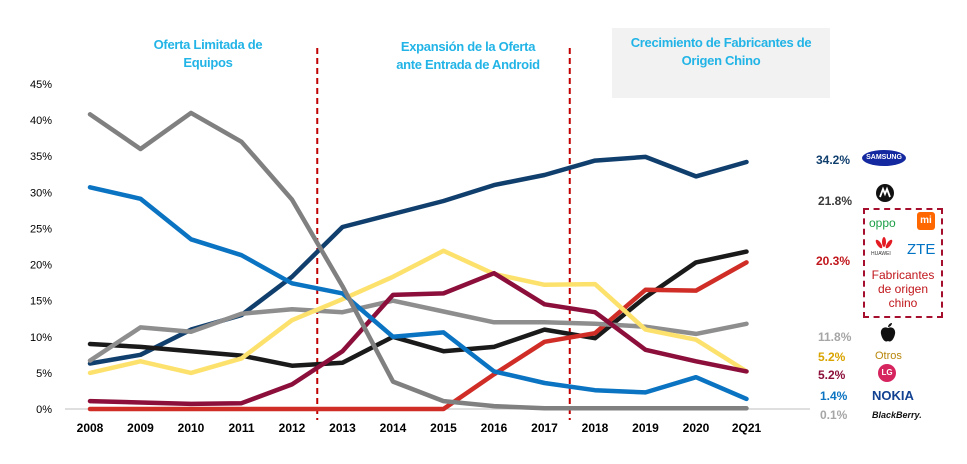 The width and height of the screenshot is (967, 464). I want to click on x-tick-label: 2019, so click(645, 428).